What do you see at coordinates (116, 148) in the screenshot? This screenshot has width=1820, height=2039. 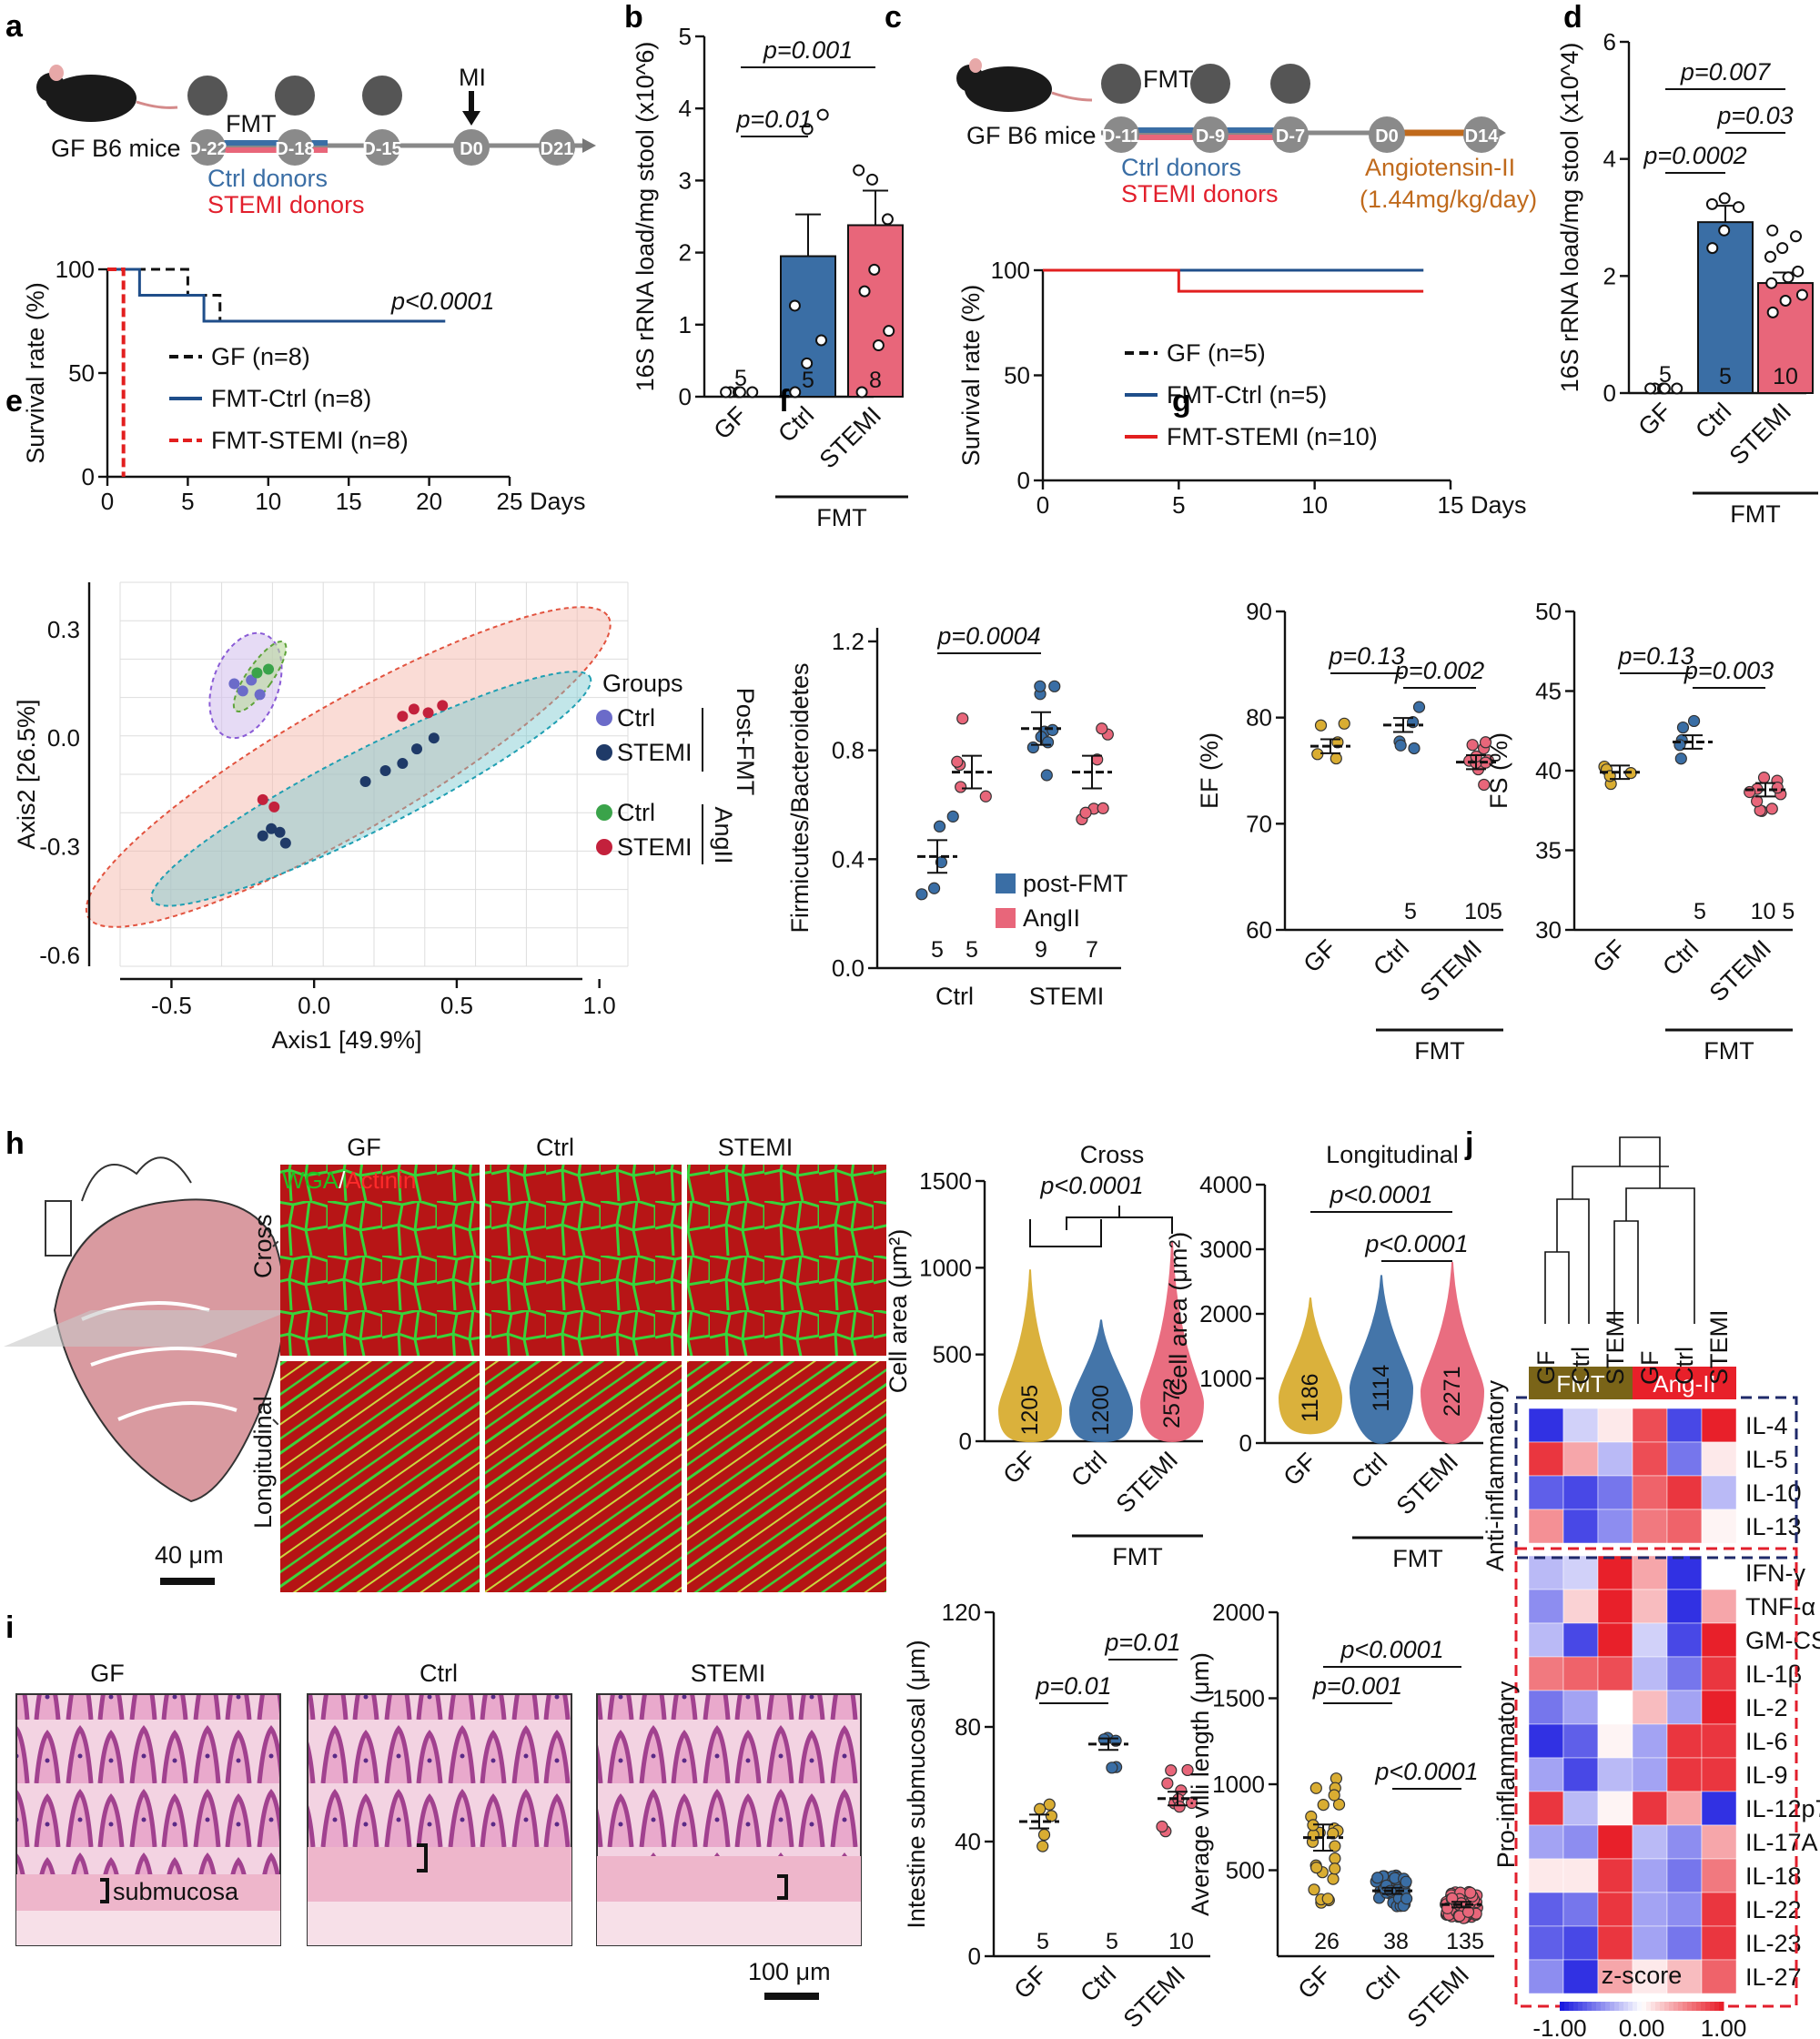 I see `mouse-label-a: GF B6 mice` at bounding box center [116, 148].